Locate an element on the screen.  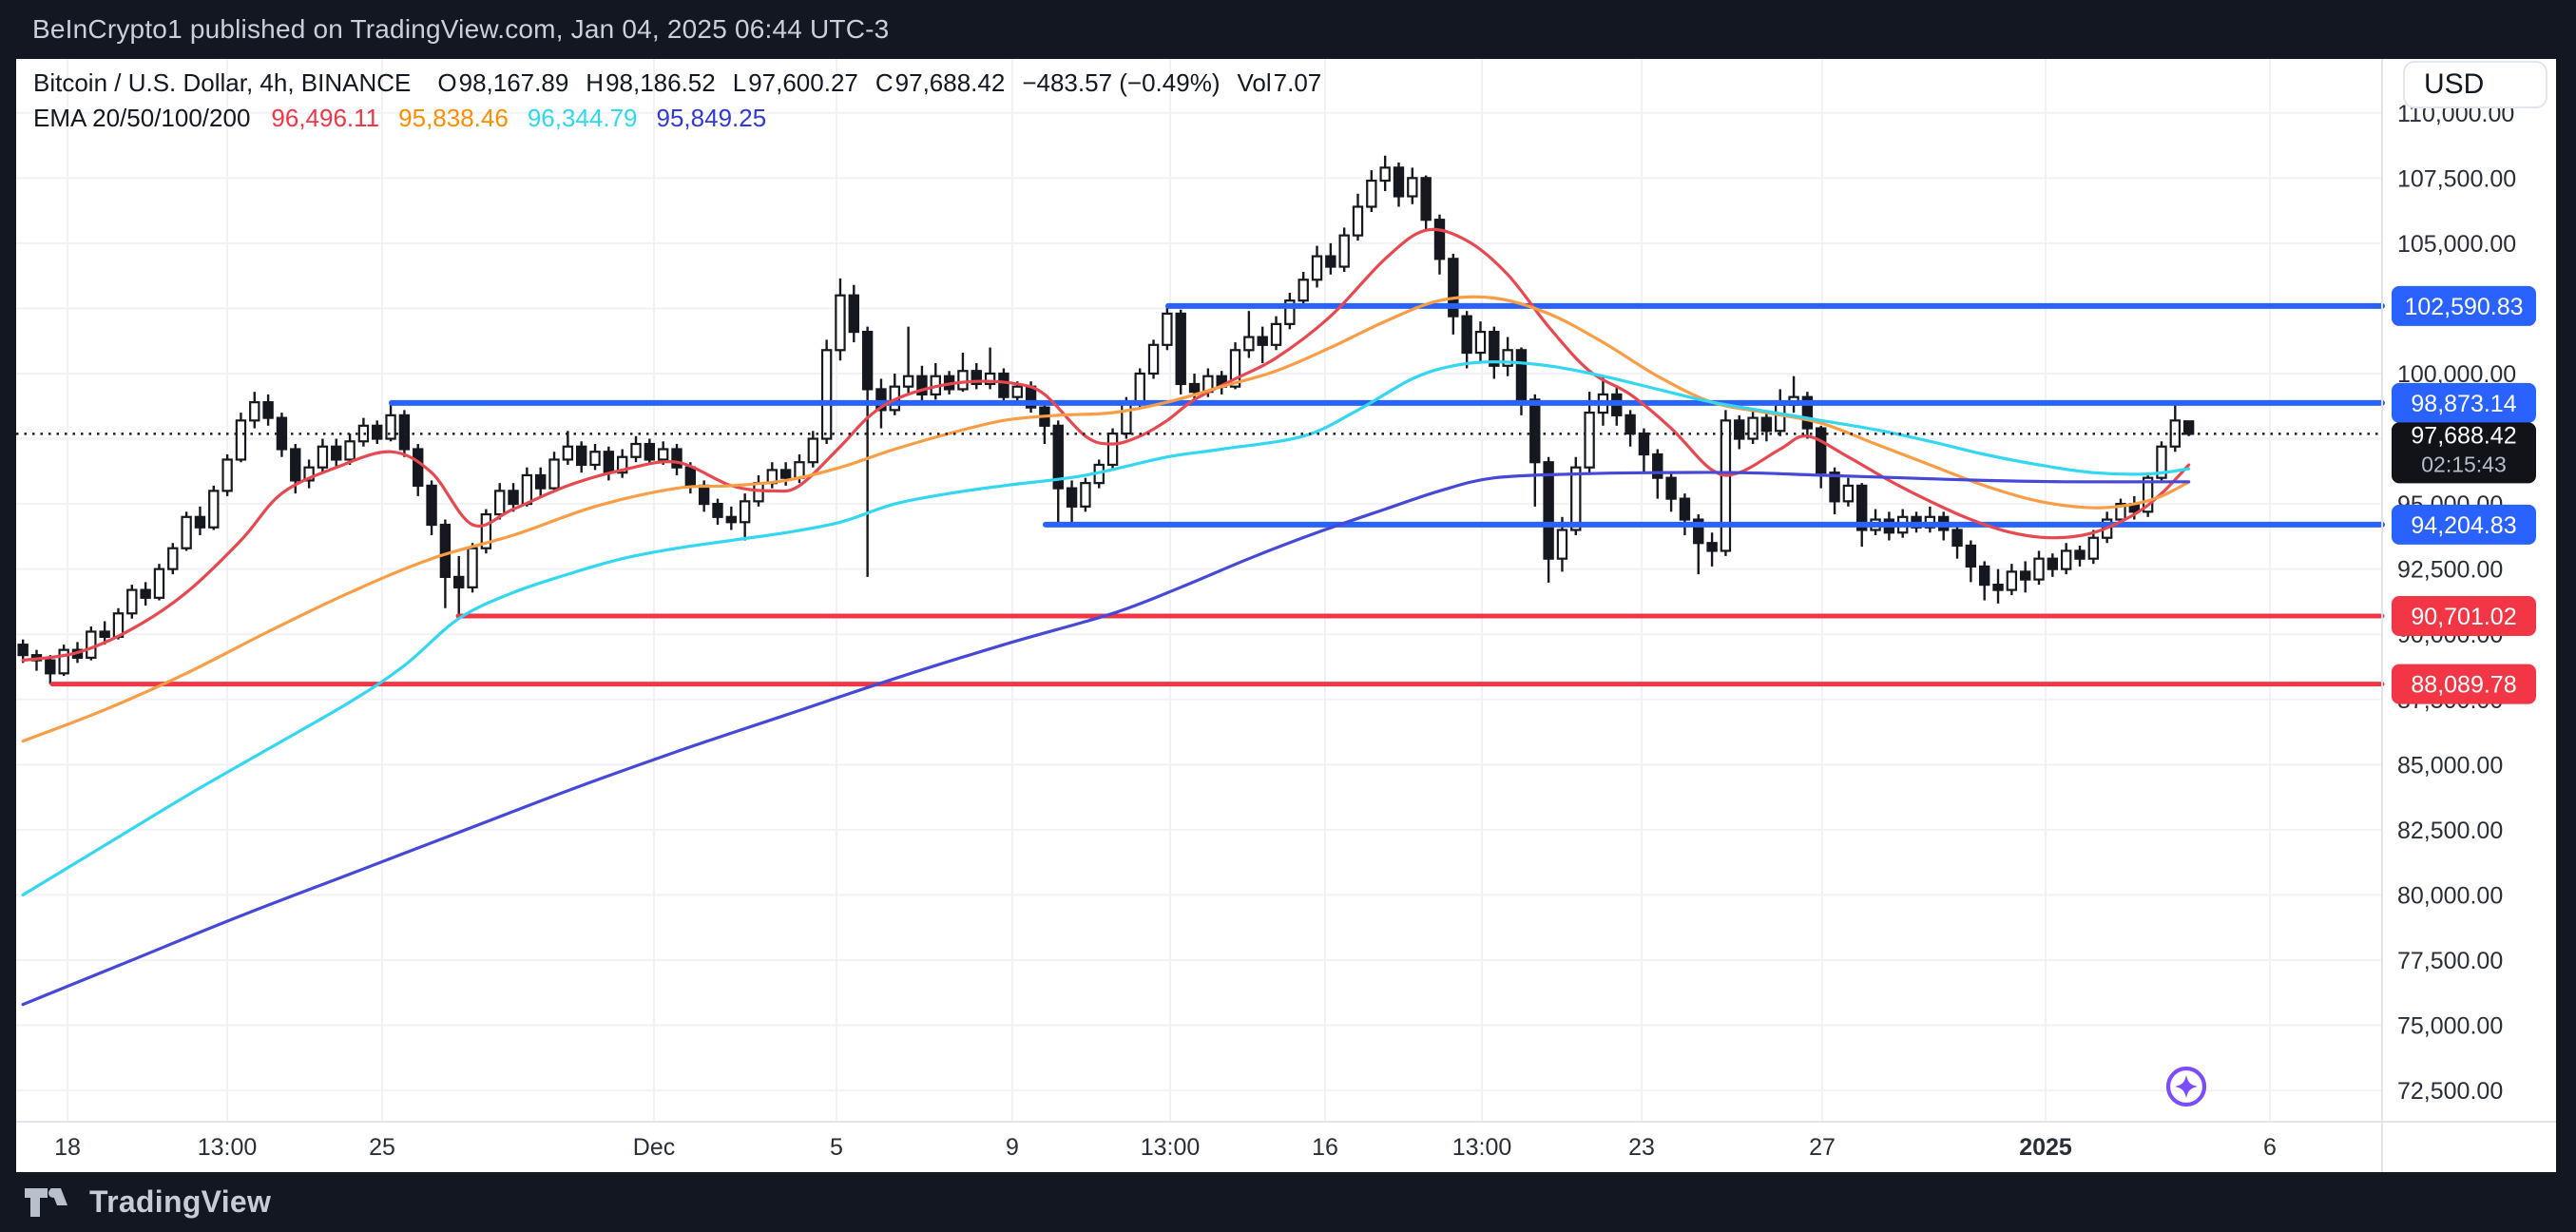
price-tick-label: 82,500.00 is located at coordinates (2450, 831).